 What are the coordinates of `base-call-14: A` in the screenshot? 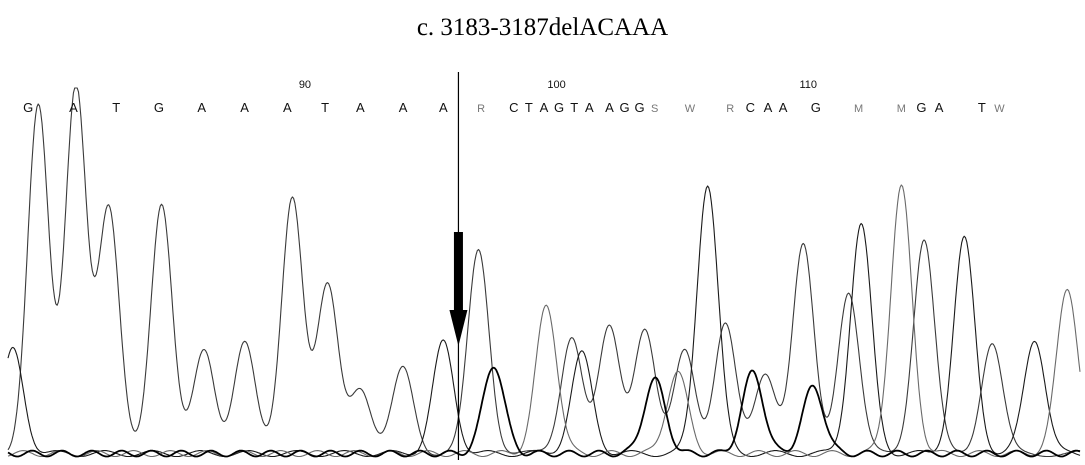 It's located at (544, 107).